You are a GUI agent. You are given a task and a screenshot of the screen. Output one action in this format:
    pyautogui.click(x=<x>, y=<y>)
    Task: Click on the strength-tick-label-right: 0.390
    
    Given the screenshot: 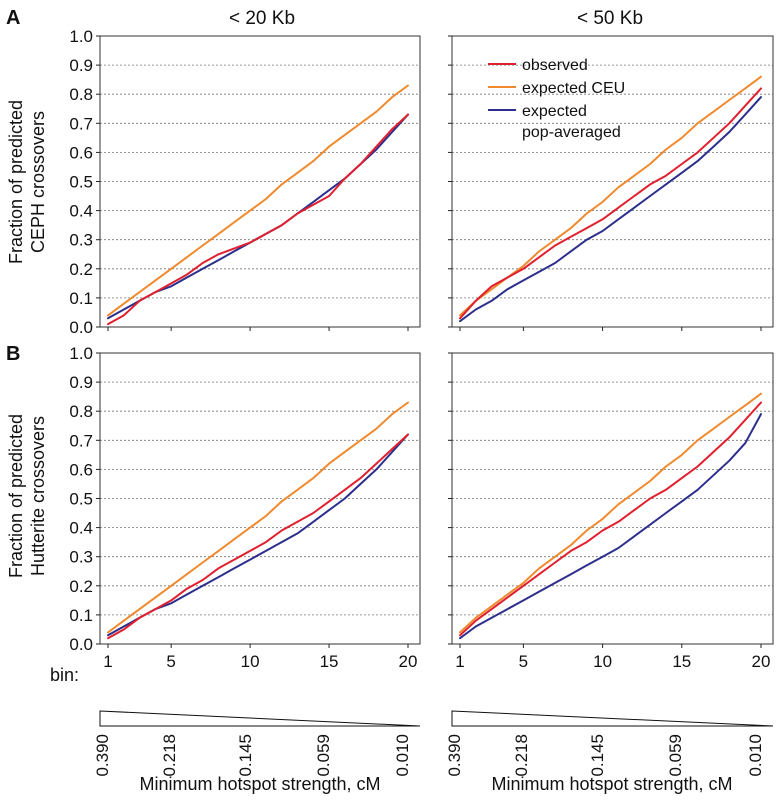 What is the action you would take?
    pyautogui.click(x=454, y=755)
    